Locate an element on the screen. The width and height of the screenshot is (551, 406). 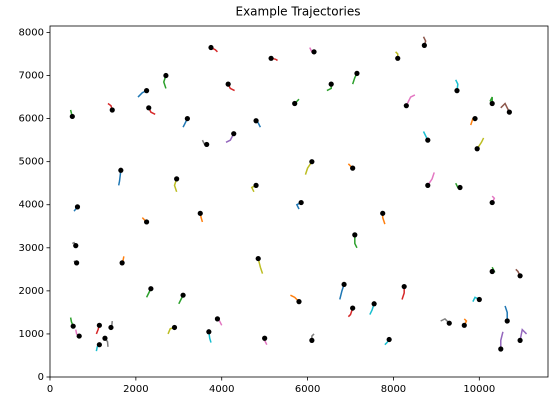
x-tick-label: 0 is located at coordinates (50, 389).